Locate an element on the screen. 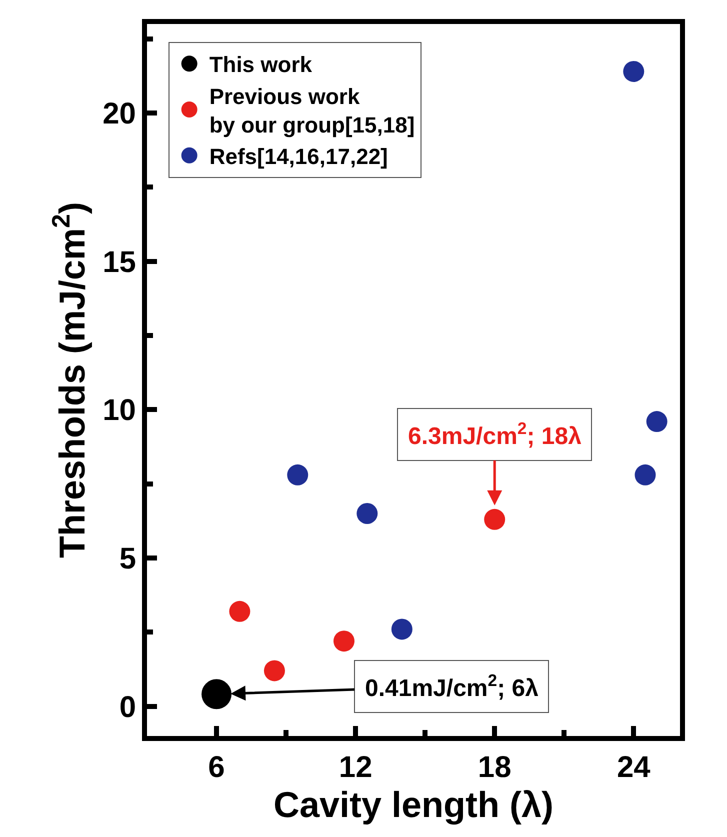 The height and width of the screenshot is (837, 727). y-tick-label: 0 is located at coordinates (127, 707).